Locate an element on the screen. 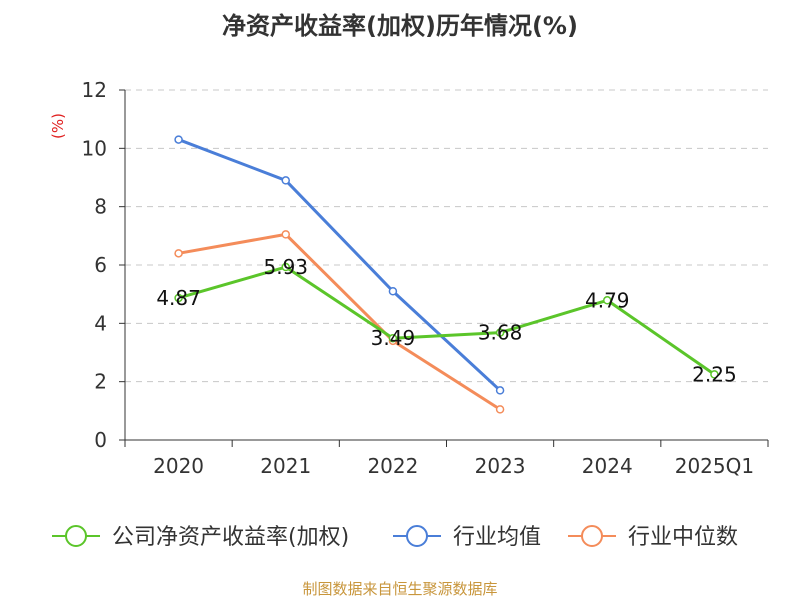 The height and width of the screenshot is (600, 800). y-axis-unit-label: (%) is located at coordinates (58, 126).